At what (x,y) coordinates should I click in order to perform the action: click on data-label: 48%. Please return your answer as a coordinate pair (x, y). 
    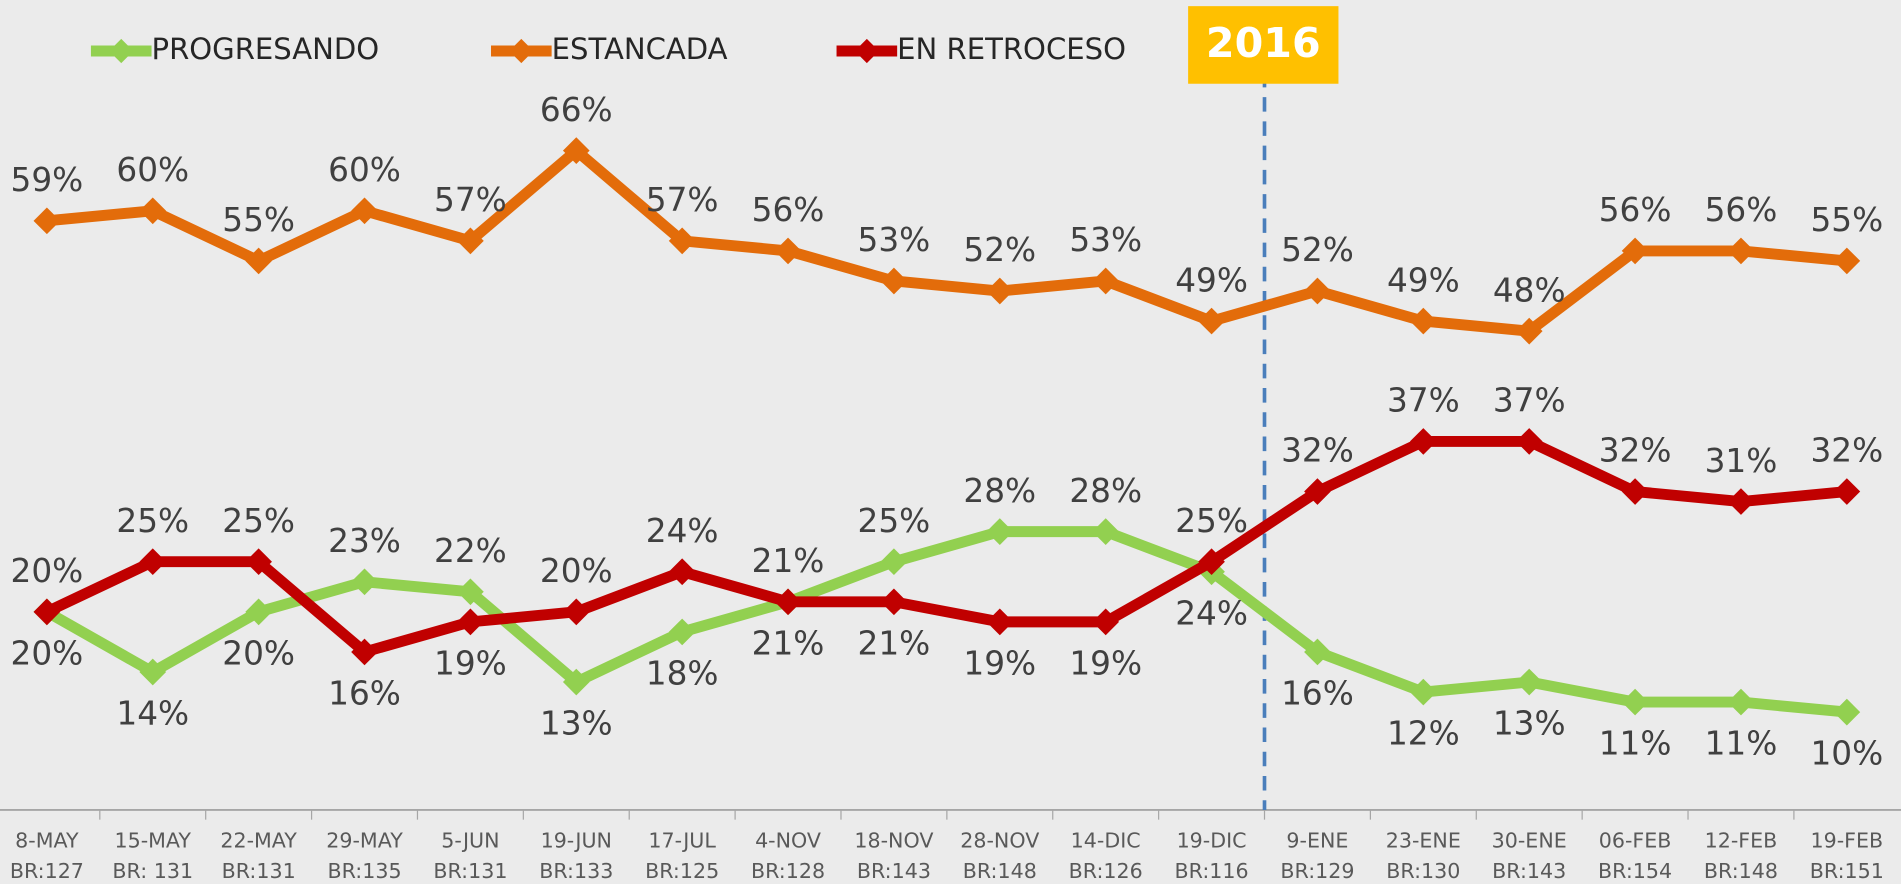
    Looking at the image, I should click on (1529, 290).